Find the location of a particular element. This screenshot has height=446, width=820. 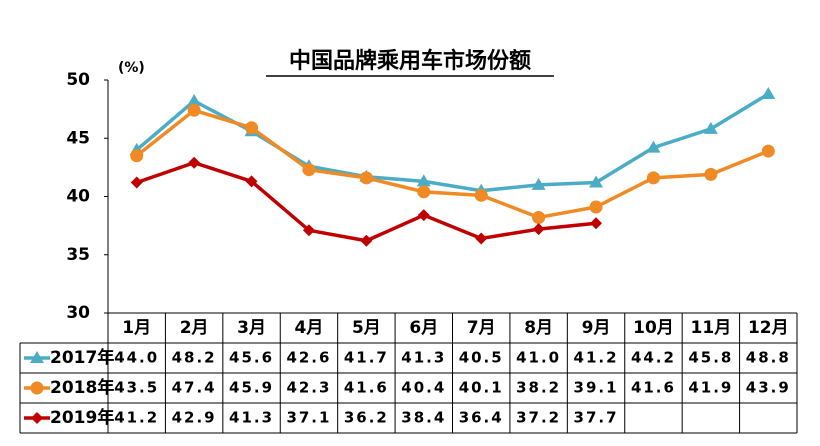

x-tick-label: 1月 is located at coordinates (136, 328).